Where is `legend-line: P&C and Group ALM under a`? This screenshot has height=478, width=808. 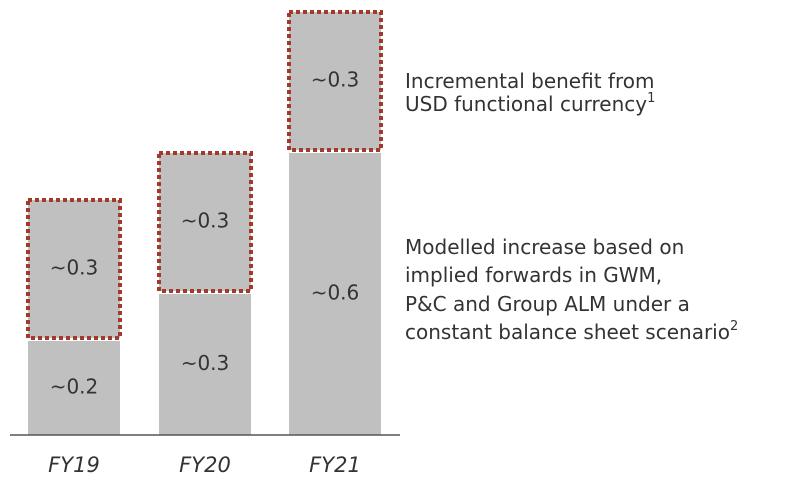 legend-line: P&C and Group ALM under a is located at coordinates (547, 304).